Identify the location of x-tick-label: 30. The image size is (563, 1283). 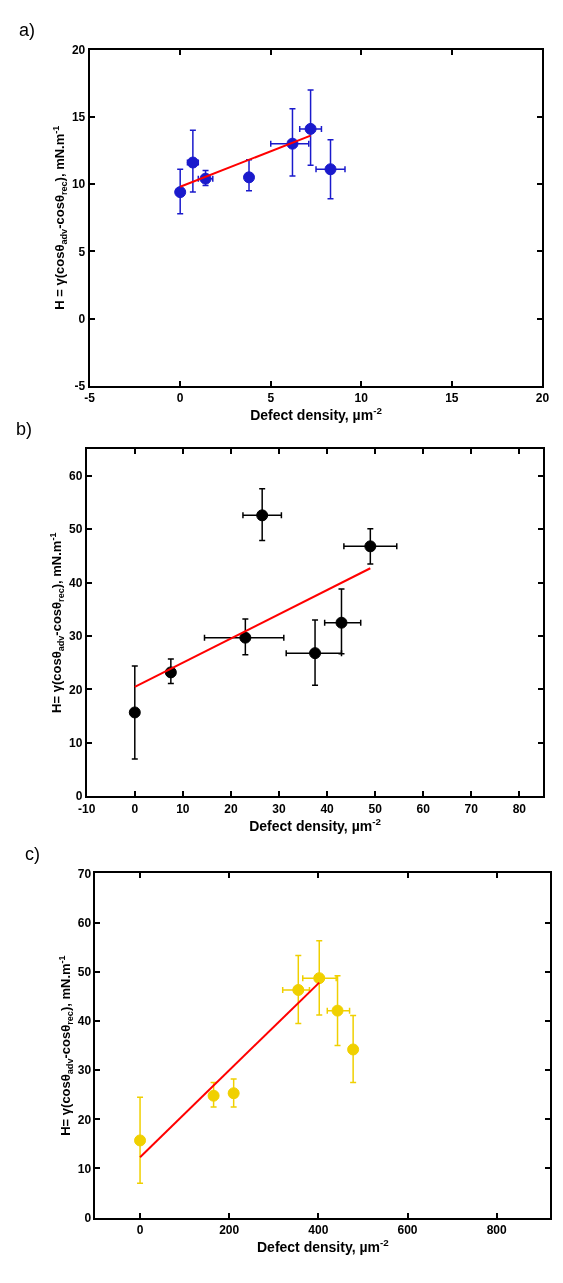
(279, 808).